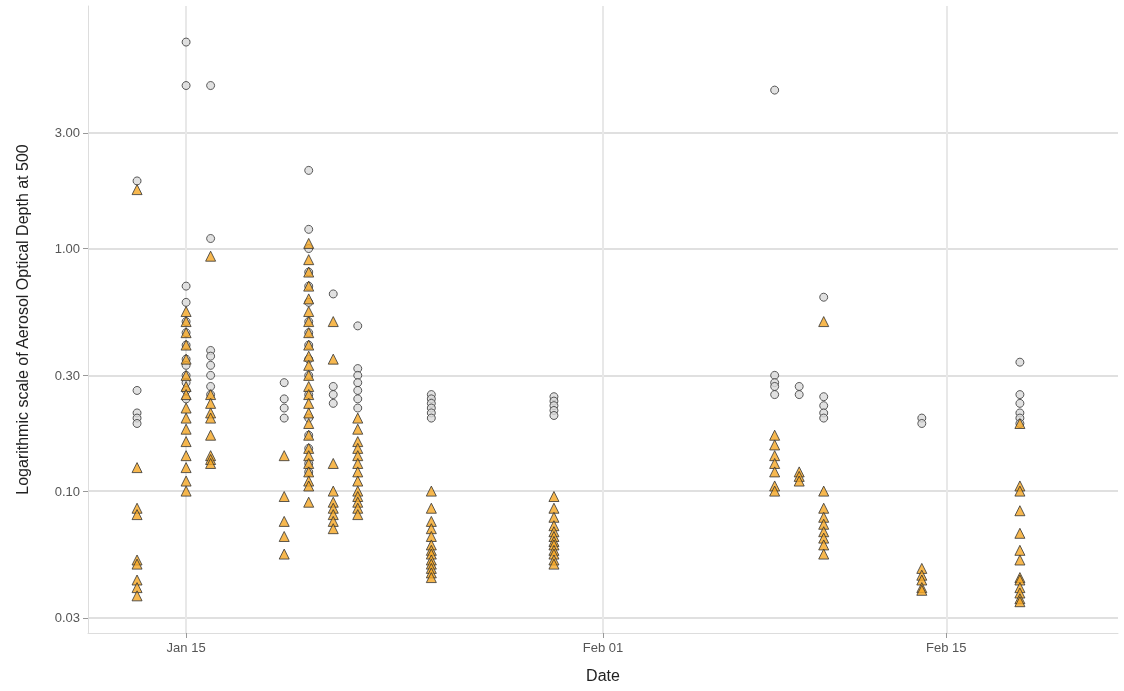 The height and width of the screenshot is (691, 1124). Describe the element at coordinates (67, 618) in the screenshot. I see `y-tick-label: 0.03` at that location.